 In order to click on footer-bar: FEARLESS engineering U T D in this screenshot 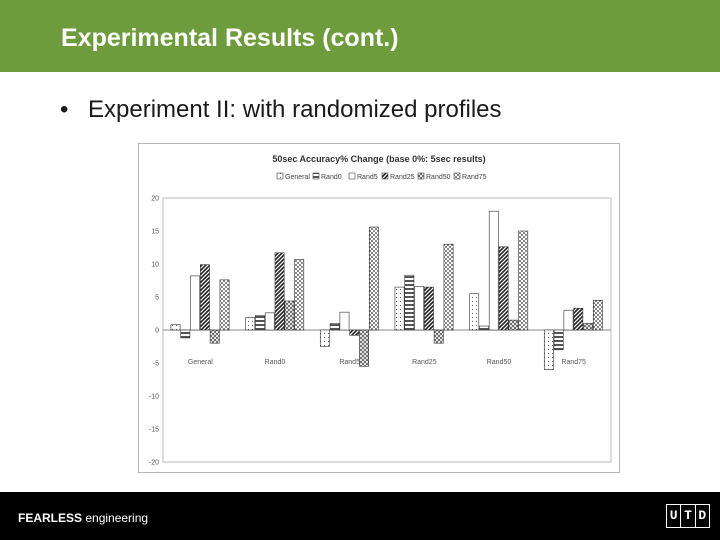, I will do `click(360, 516)`.